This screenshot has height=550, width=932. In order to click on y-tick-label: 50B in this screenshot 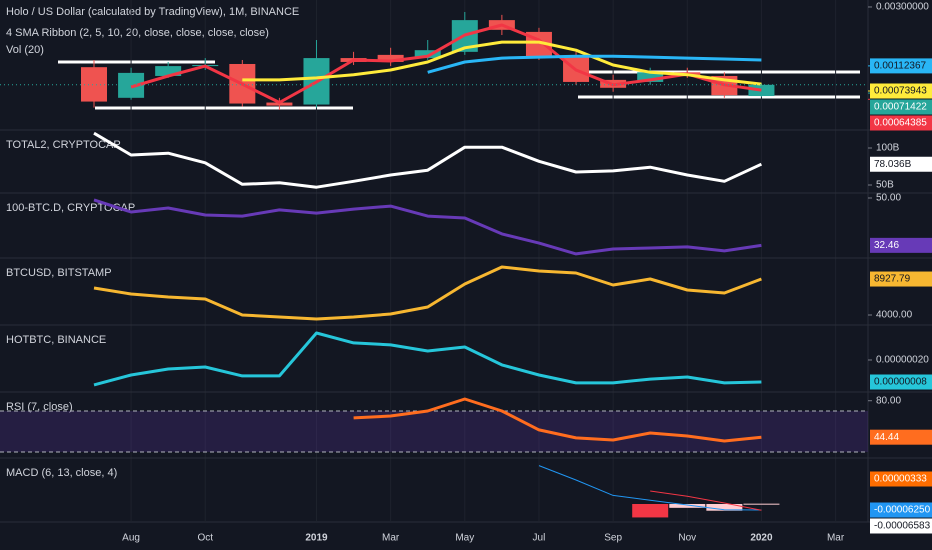, I will do `click(885, 185)`.